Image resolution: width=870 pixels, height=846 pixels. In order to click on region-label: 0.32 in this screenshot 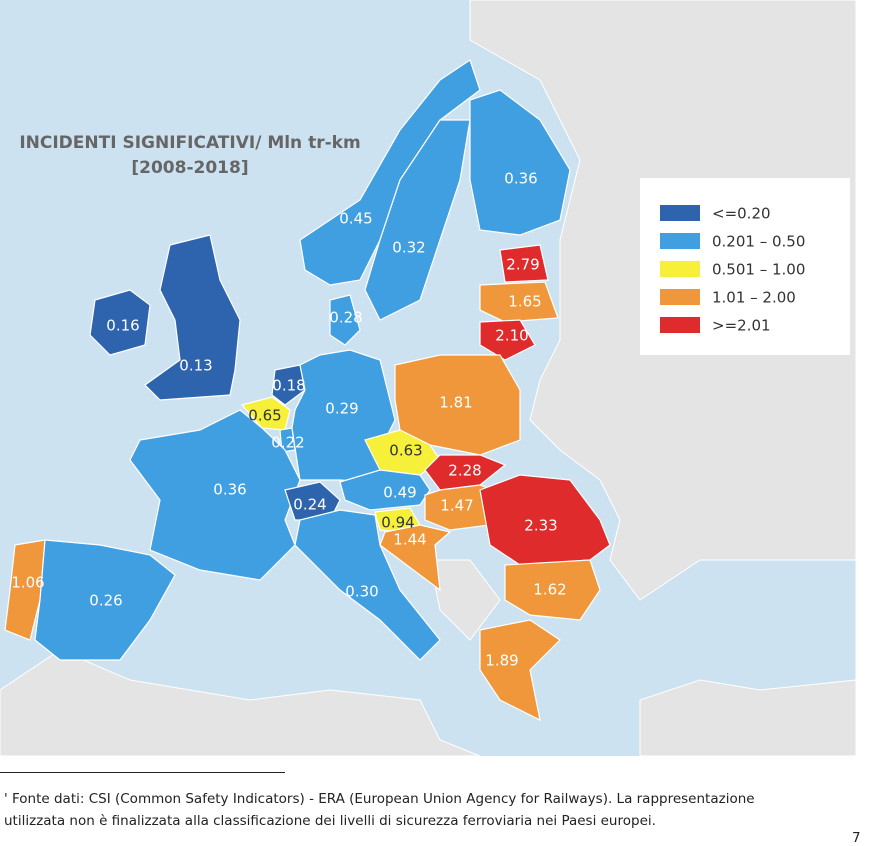, I will do `click(408, 248)`.